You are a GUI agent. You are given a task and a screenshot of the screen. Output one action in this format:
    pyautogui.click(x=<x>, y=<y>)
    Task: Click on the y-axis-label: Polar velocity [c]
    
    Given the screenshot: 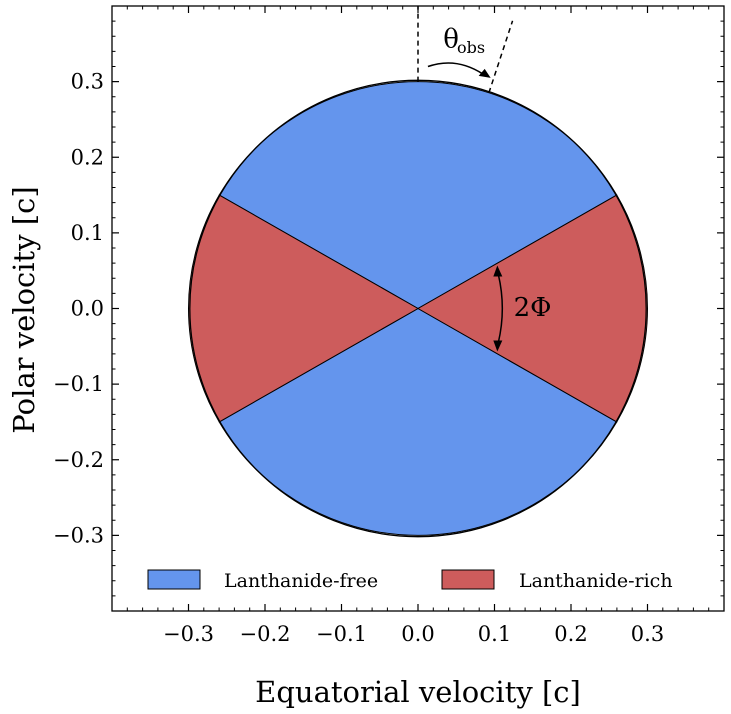 What is the action you would take?
    pyautogui.click(x=24, y=309)
    